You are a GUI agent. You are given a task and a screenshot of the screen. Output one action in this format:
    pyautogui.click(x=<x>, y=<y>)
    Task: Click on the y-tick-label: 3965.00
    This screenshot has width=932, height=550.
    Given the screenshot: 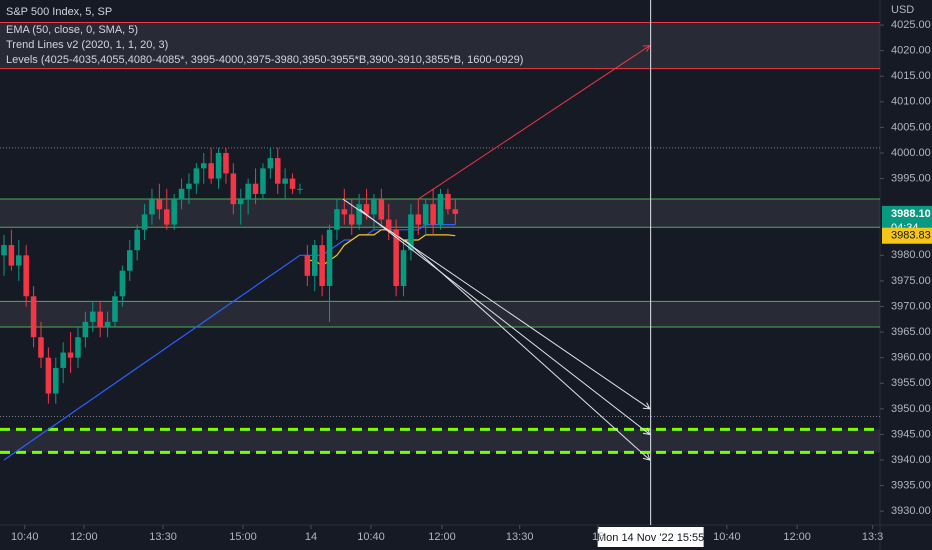 What is the action you would take?
    pyautogui.click(x=911, y=332)
    